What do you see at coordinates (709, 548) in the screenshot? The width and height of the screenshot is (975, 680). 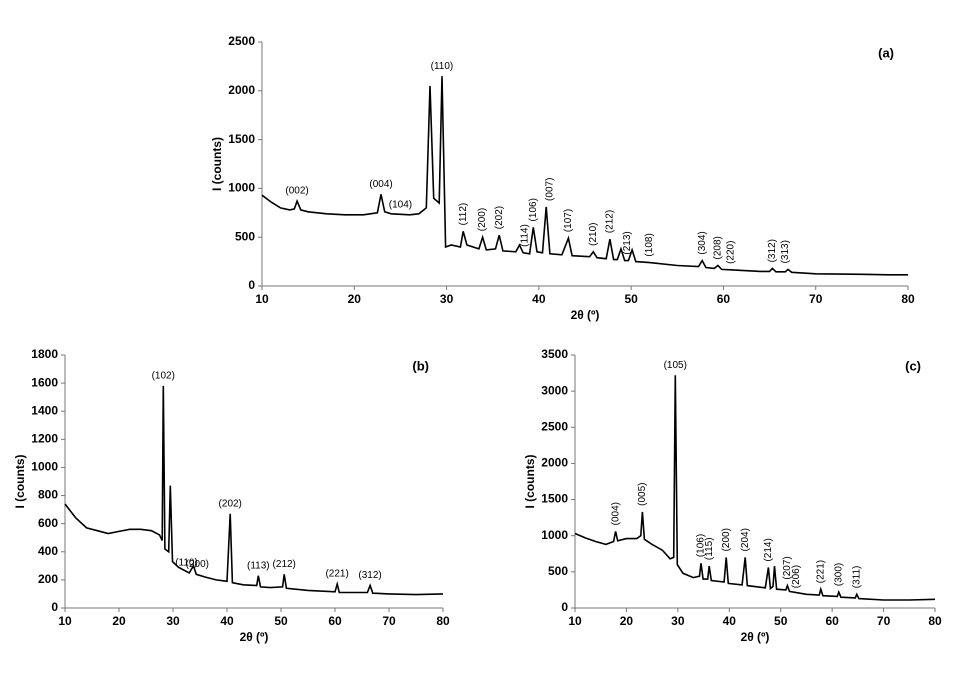 I see `peak-label: (115)` at bounding box center [709, 548].